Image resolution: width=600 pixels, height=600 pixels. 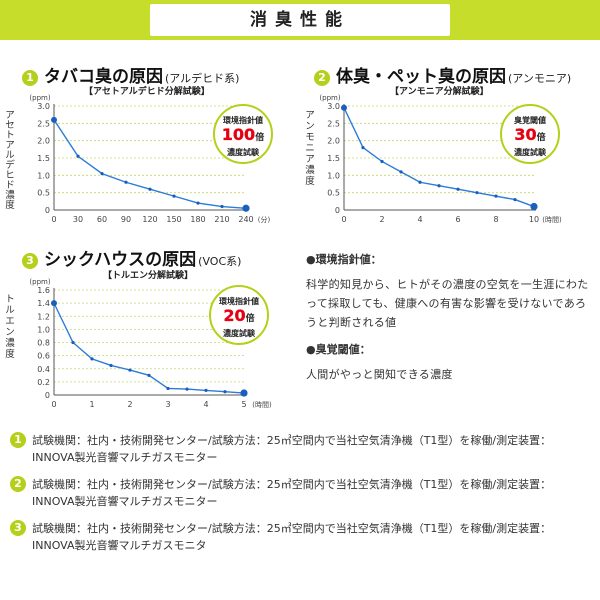 I want to click on badge-number: 20, so click(x=234, y=315).